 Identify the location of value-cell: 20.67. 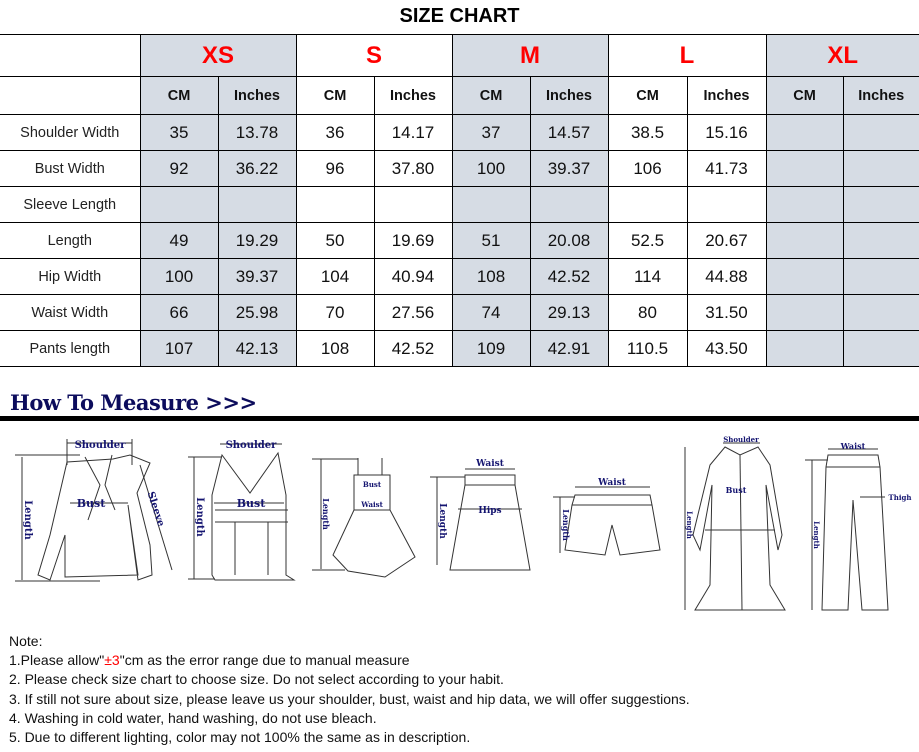
(726, 240).